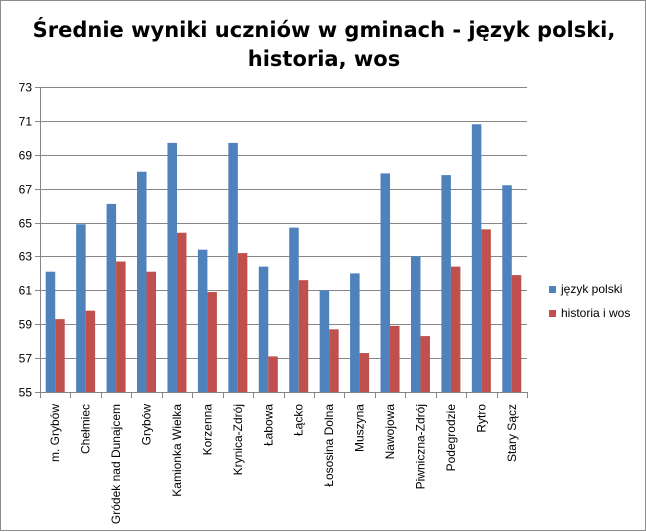 This screenshot has height=532, width=646. I want to click on y-tick-label: 73, so click(26, 88).